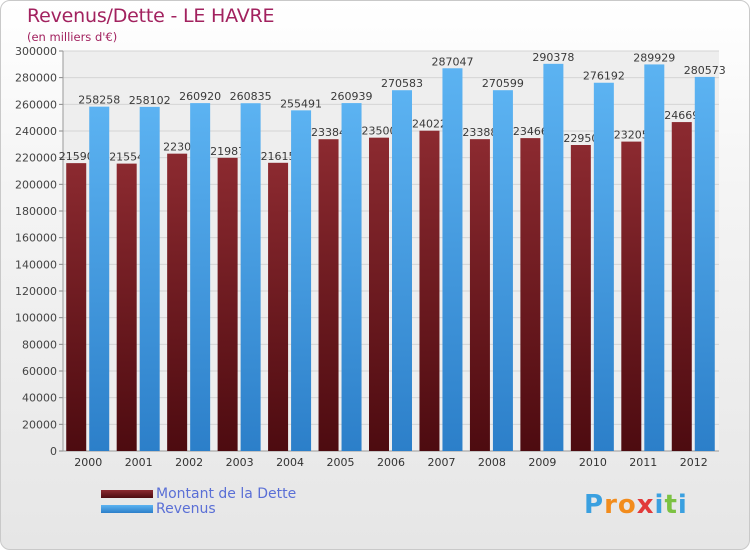 This screenshot has width=750, height=550. What do you see at coordinates (200, 96) in the screenshot?
I see `data-label-revenus: 260920` at bounding box center [200, 96].